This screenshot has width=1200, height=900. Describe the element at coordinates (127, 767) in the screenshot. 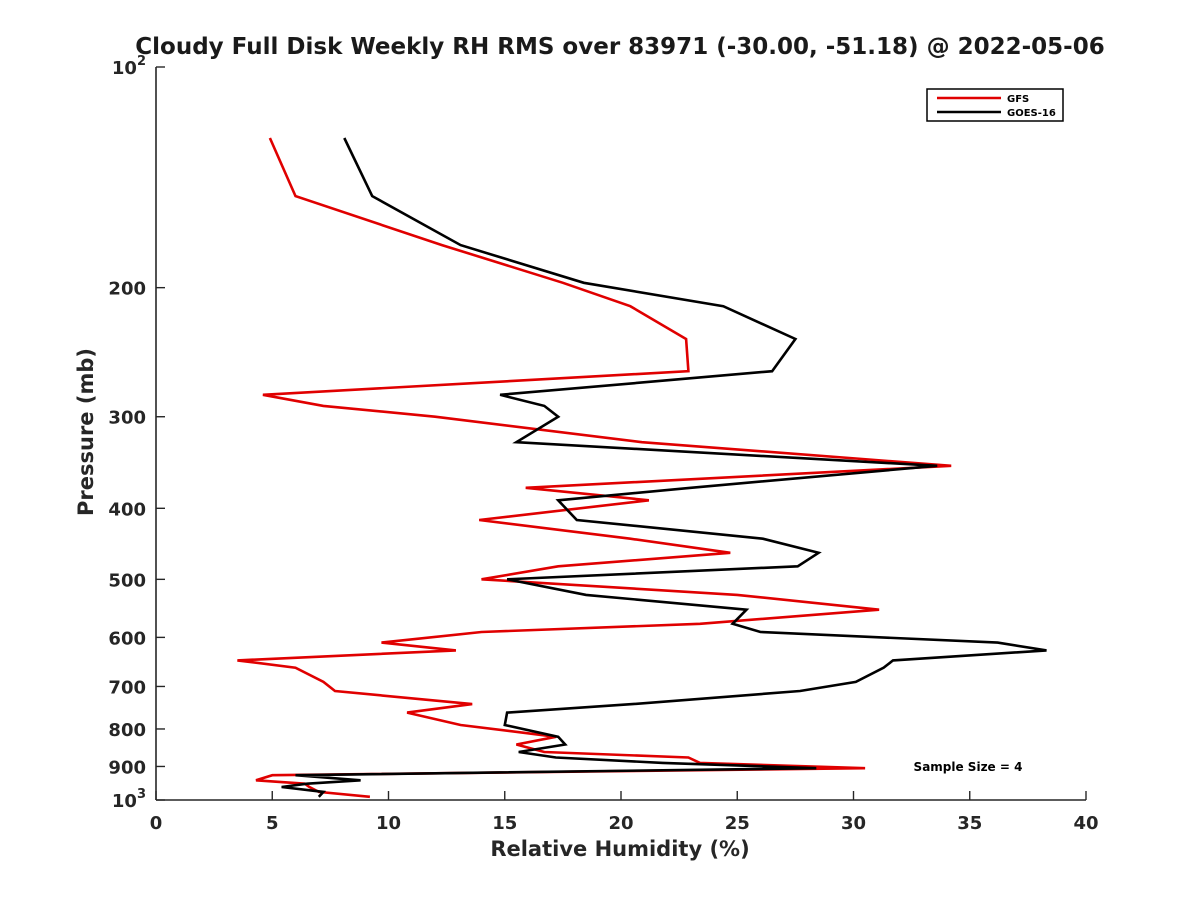

I see `y-tick-label: 900` at that location.